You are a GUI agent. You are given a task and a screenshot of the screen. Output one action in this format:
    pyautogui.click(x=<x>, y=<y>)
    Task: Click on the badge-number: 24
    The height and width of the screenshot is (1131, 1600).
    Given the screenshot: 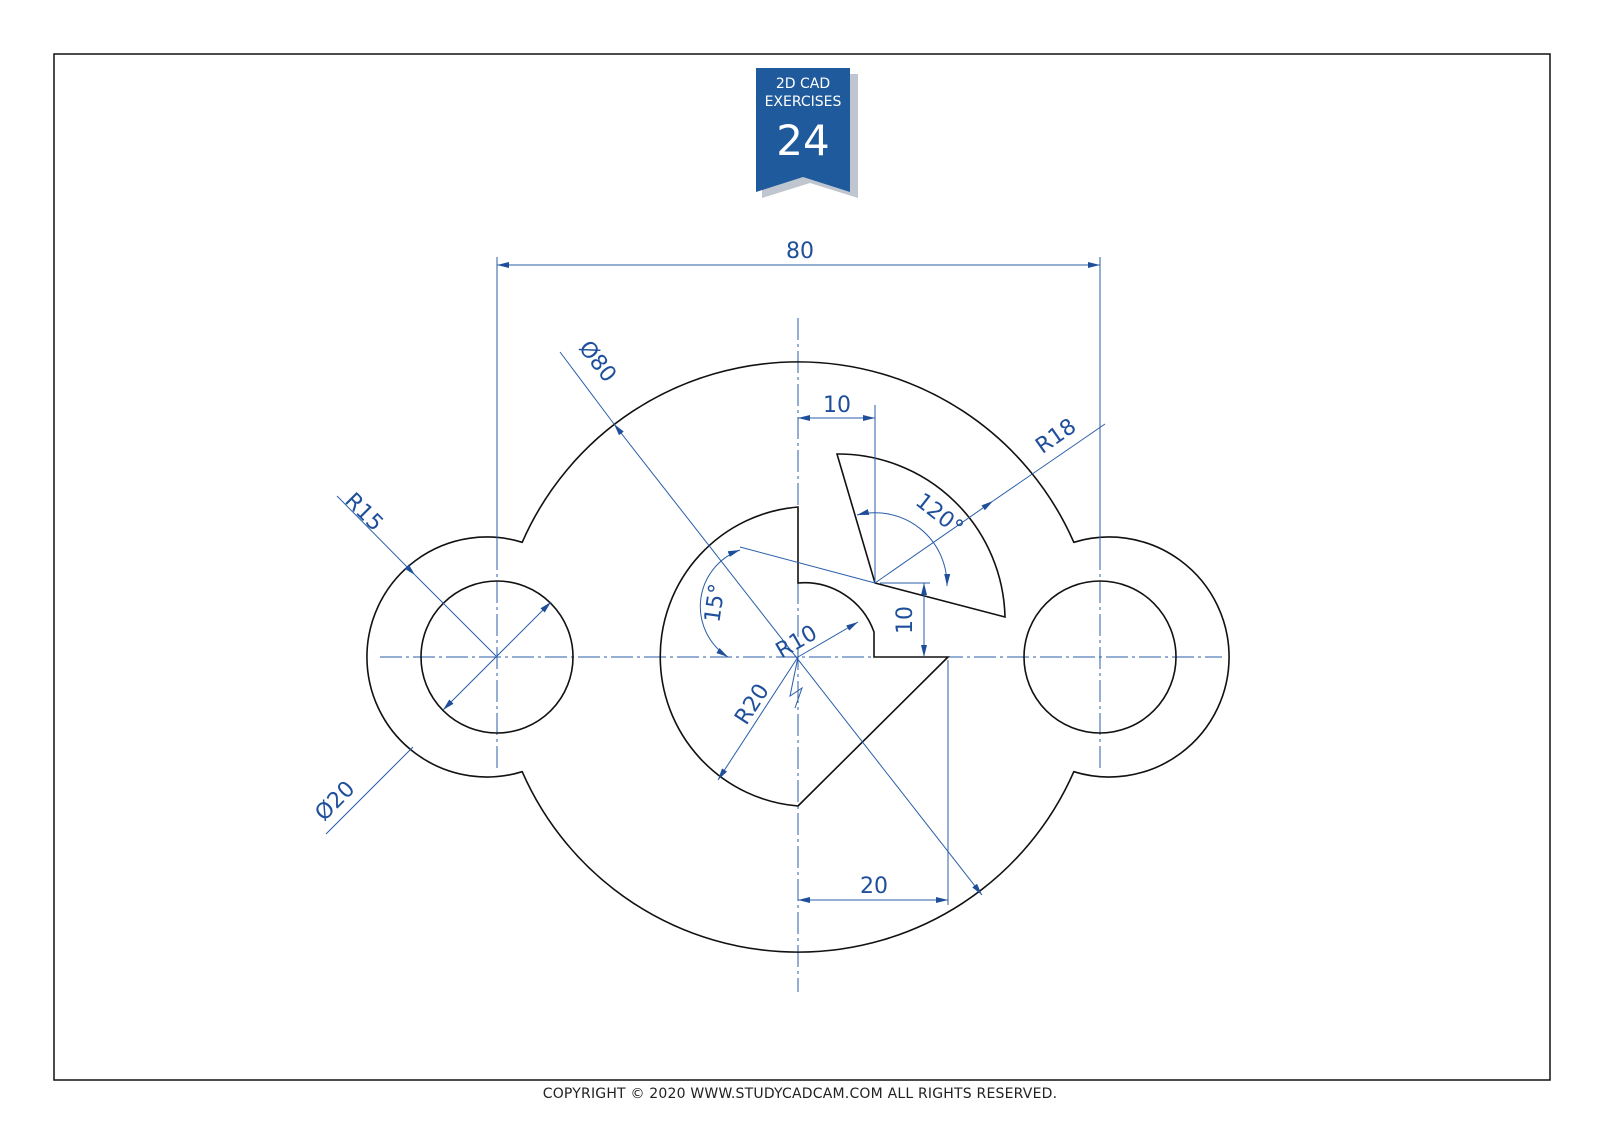 What is the action you would take?
    pyautogui.click(x=802, y=140)
    